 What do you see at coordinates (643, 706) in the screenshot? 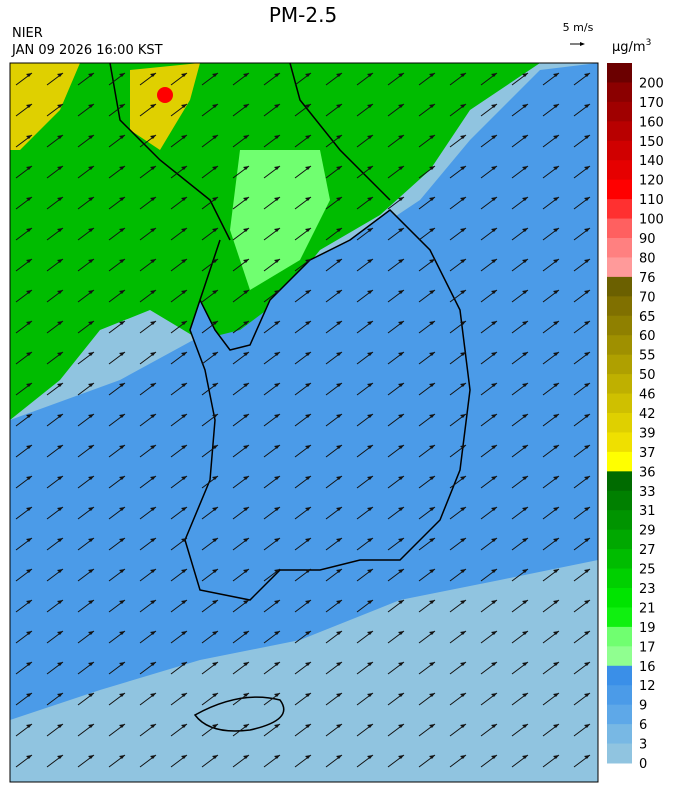
I see `colorbar-label: 9` at bounding box center [643, 706].